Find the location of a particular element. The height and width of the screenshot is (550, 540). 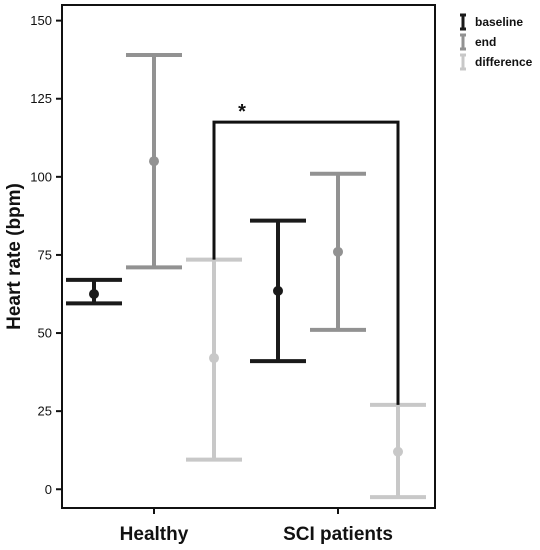

legend: baseline end difference is located at coordinates (496, 42).